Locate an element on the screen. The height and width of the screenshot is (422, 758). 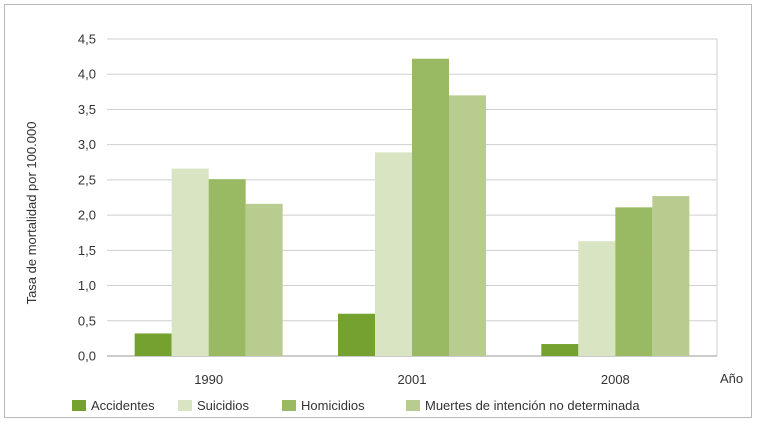
legend-label: Muertes de intención no determinada is located at coordinates (532, 405).